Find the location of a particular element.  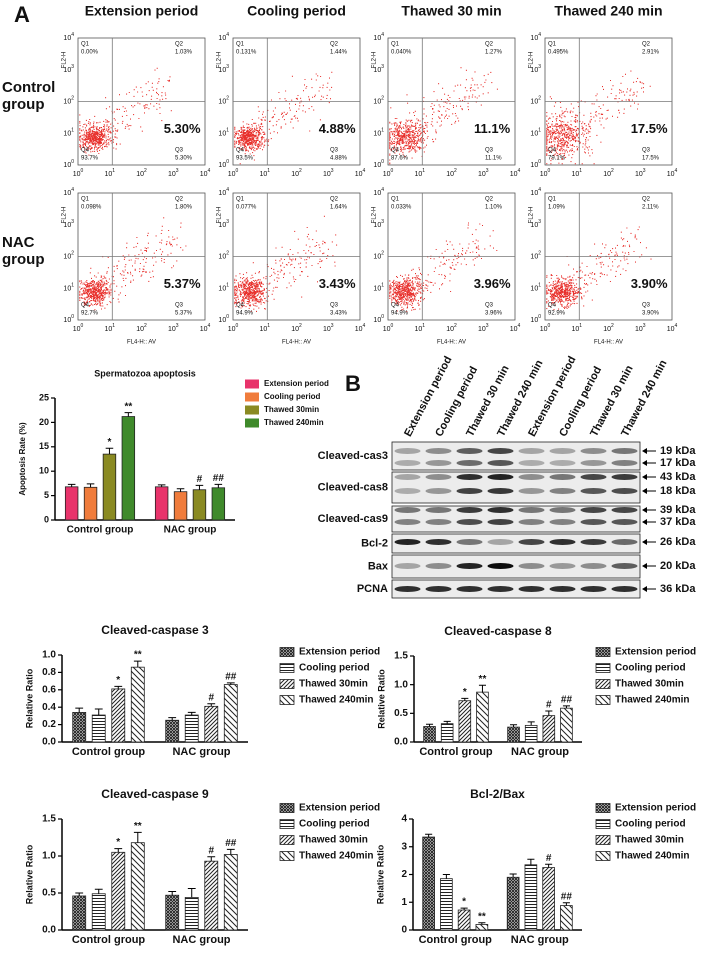

legend-label: Thawed 240min is located at coordinates (336, 856).